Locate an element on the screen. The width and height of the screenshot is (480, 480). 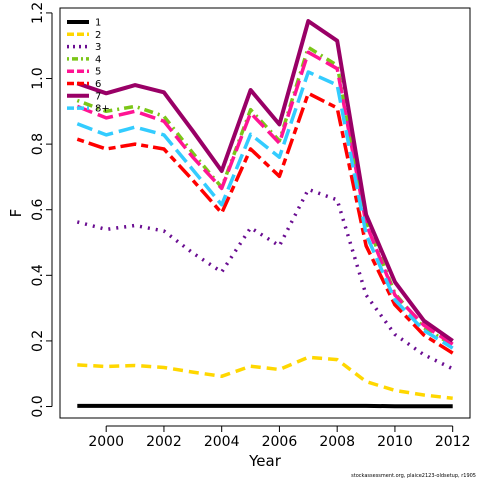
x-tick-label: 2012 is located at coordinates (453, 442).